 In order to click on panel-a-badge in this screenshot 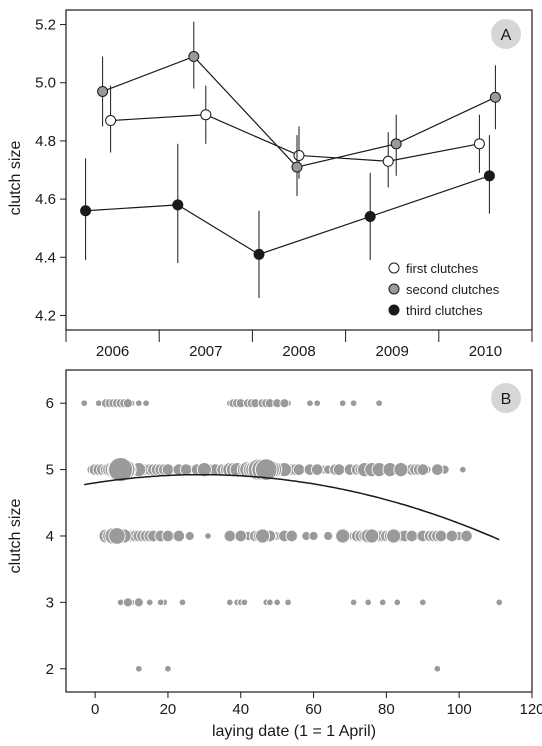, I will do `click(506, 34)`.